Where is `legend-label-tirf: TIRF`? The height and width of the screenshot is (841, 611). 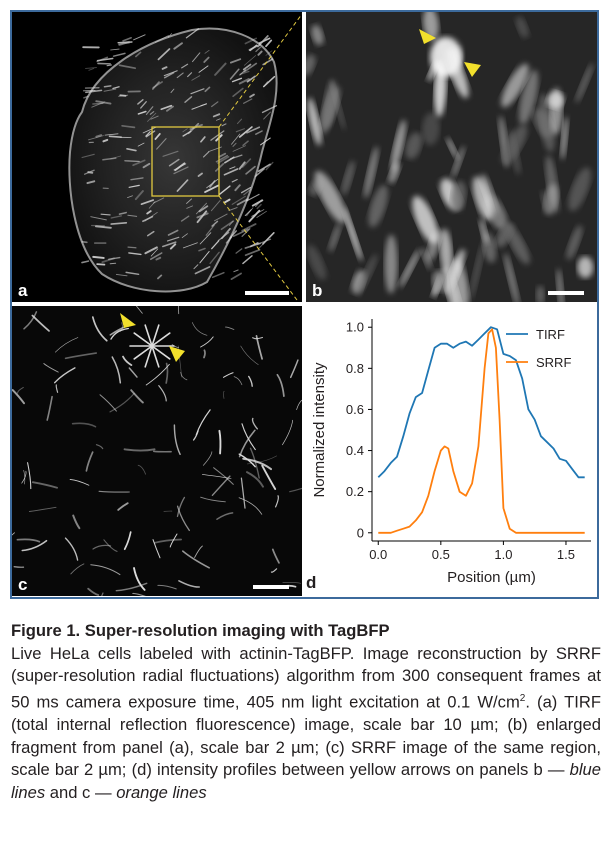
legend-label-tirf: TIRF is located at coordinates (550, 334).